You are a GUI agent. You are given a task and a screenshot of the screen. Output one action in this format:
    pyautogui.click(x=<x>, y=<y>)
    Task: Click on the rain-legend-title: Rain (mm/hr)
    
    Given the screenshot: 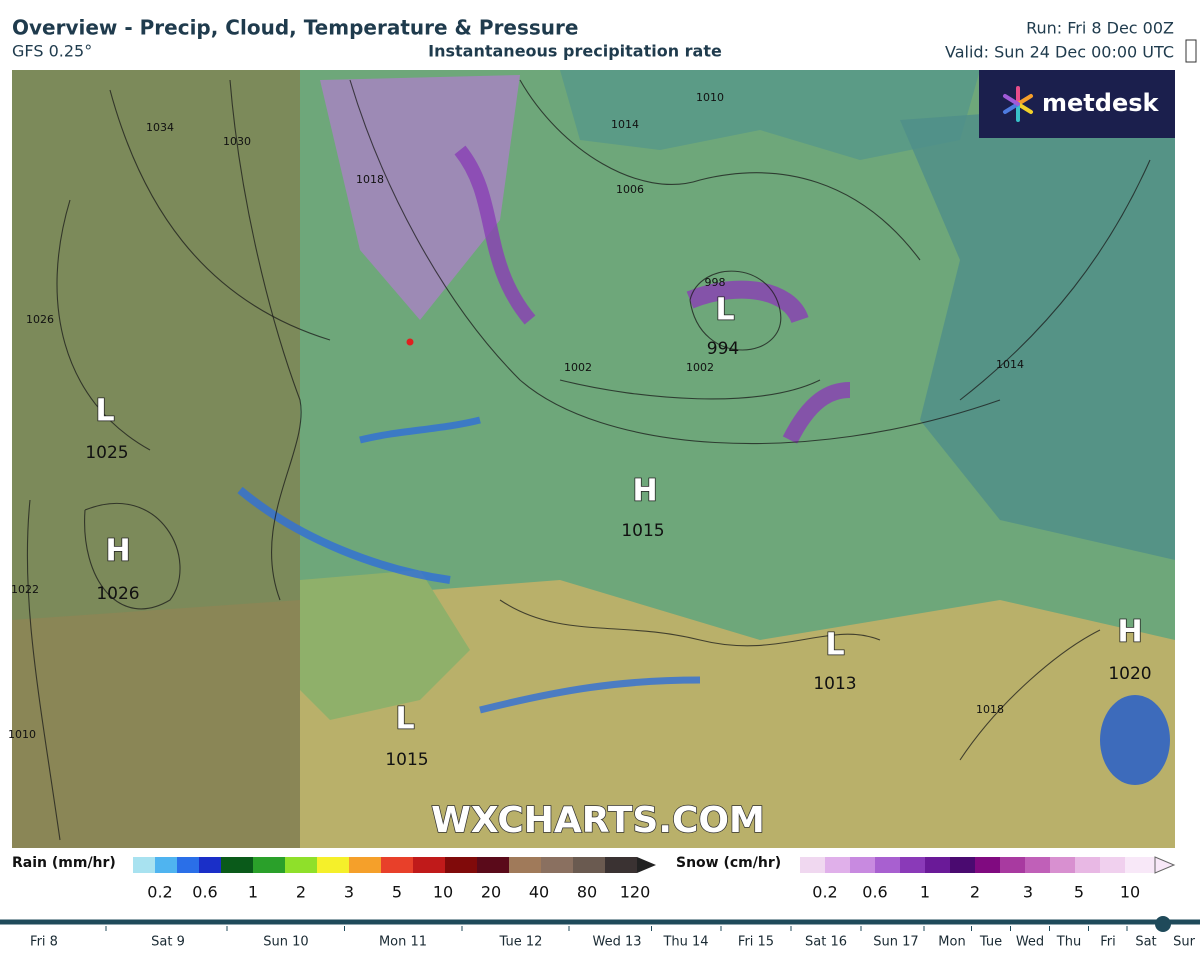 What is the action you would take?
    pyautogui.click(x=64, y=863)
    